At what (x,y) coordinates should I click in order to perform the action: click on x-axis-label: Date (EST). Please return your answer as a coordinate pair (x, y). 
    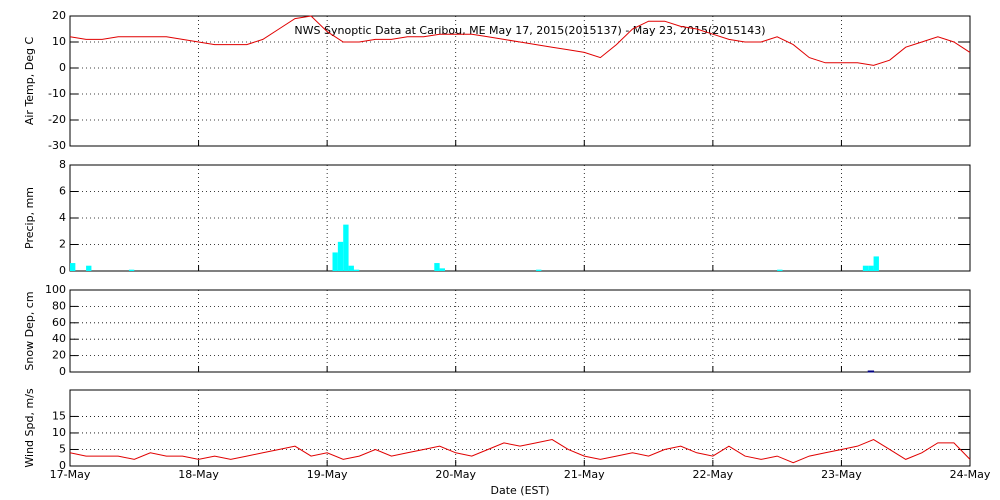
    Looking at the image, I should click on (519, 490).